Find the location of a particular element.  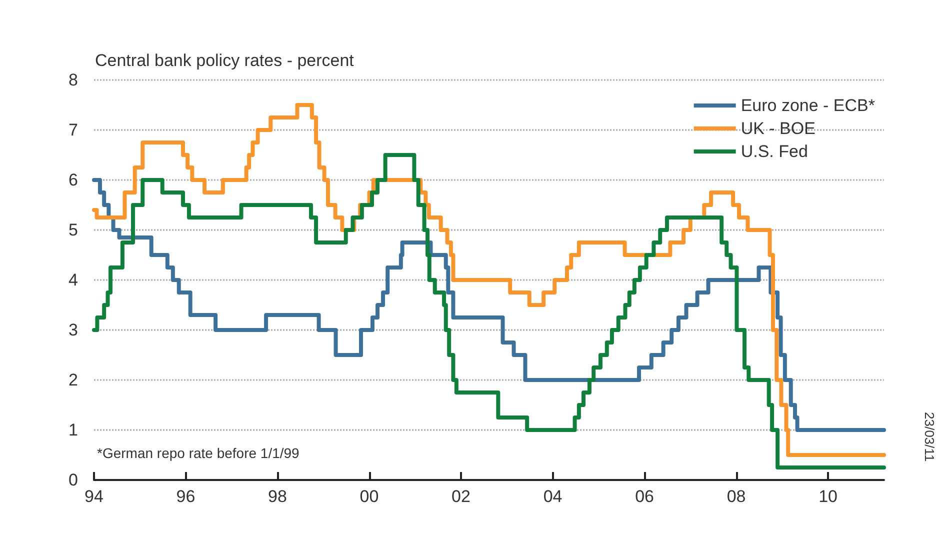

legend-label: U.S. Fed is located at coordinates (774, 151).